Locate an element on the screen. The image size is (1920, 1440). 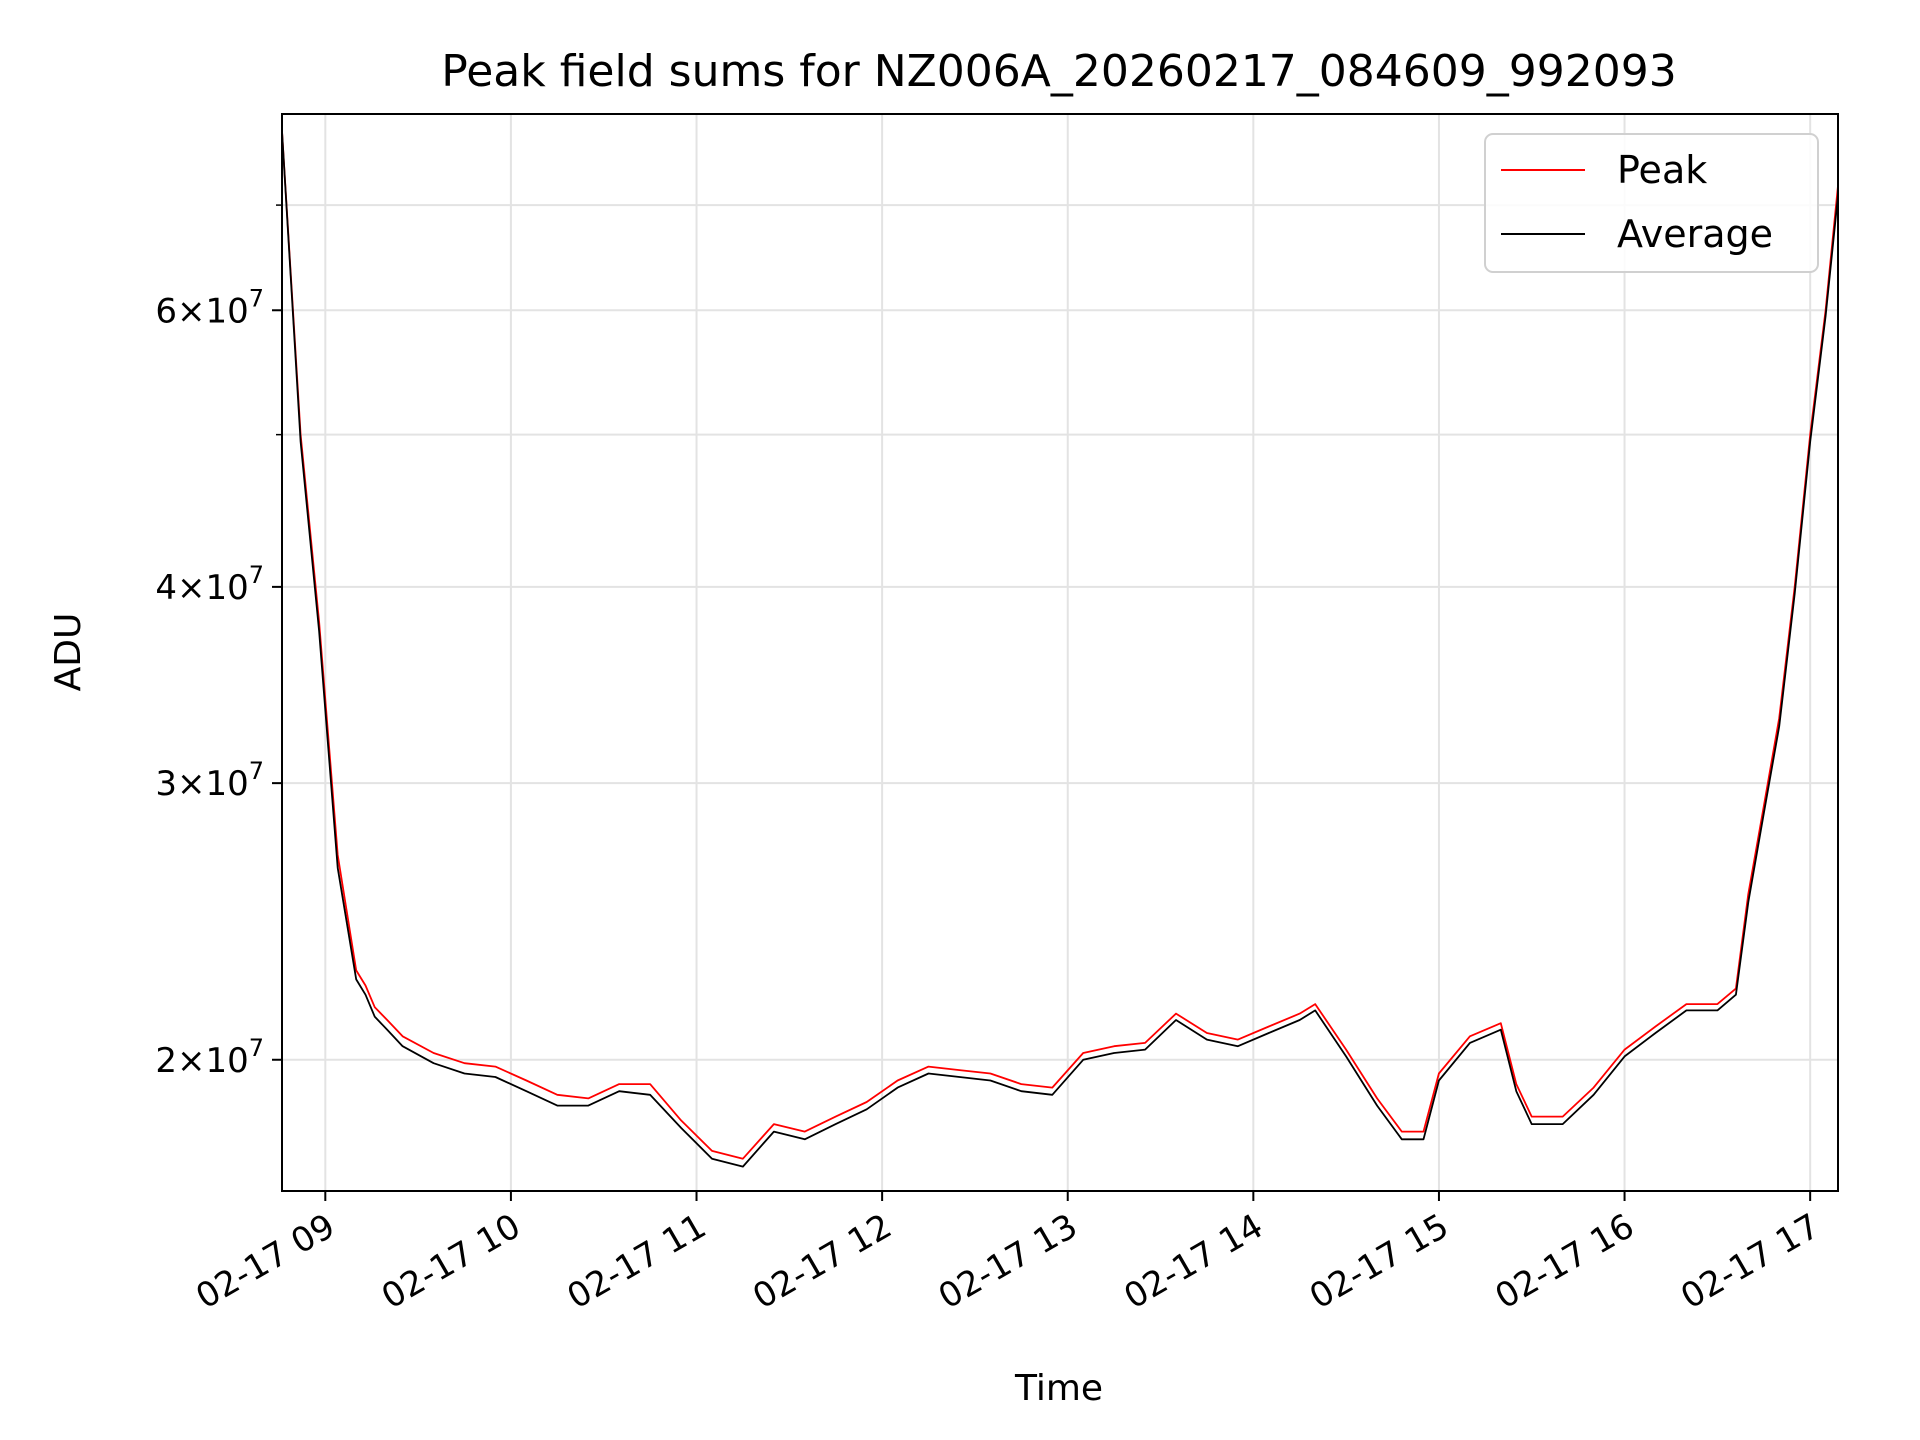
legend-label-peak: Peak is located at coordinates (1662, 170).